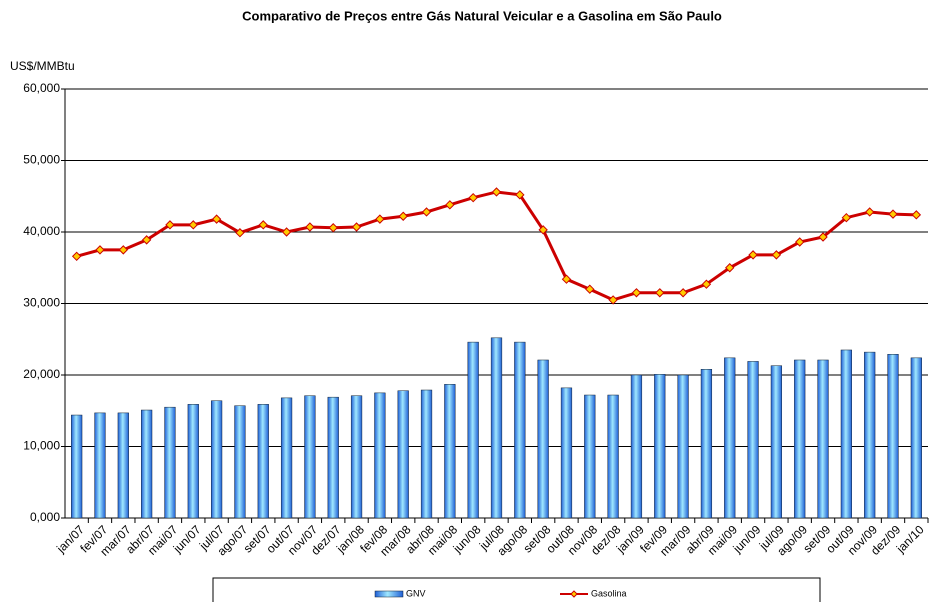 The width and height of the screenshot is (929, 602). I want to click on y-tick-label: 60,000, so click(41, 88).